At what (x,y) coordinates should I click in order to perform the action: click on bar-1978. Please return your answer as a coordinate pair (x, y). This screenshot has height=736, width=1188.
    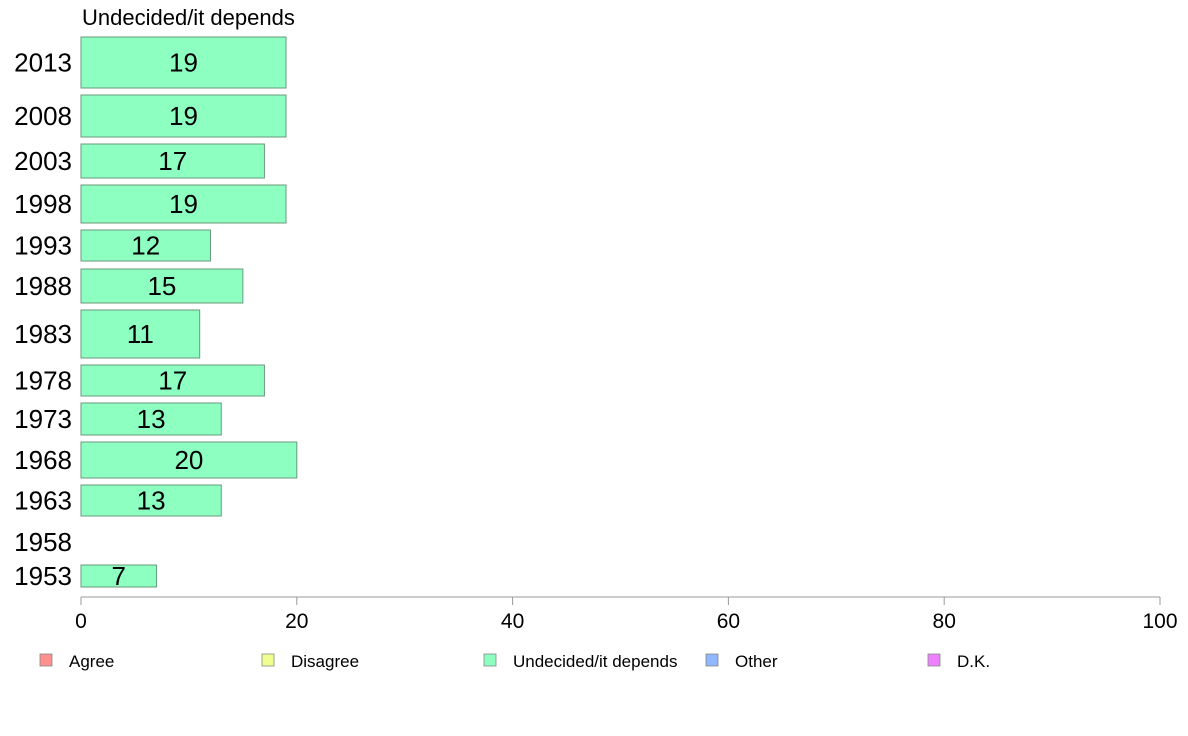
    Looking at the image, I should click on (172, 380).